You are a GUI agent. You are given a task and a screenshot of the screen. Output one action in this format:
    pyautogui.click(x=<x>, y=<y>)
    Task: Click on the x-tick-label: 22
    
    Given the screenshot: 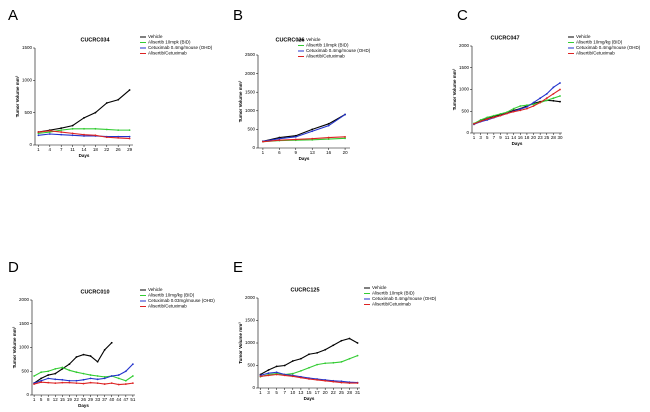 What is the action you would take?
    pyautogui.click(x=77, y=399)
    